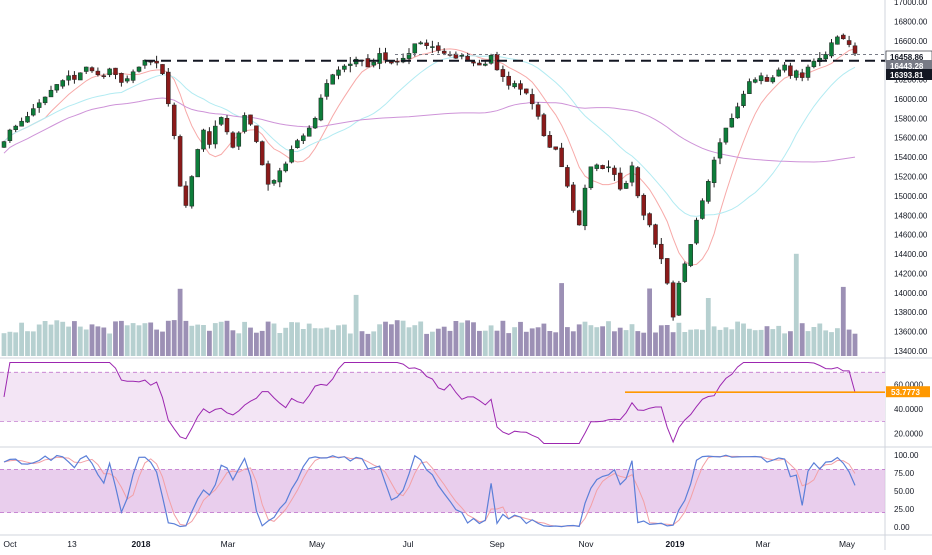 This screenshot has height=555, width=932. I want to click on stoch-tick-label: 100.00, so click(906, 455).